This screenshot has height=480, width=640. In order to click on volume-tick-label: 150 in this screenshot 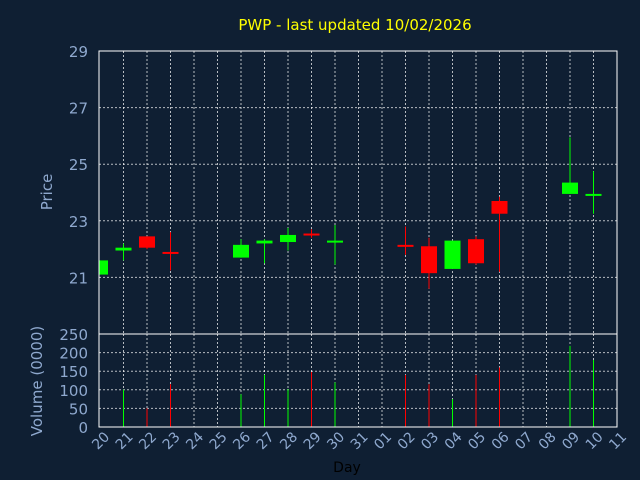, I will do `click(73, 372)`.